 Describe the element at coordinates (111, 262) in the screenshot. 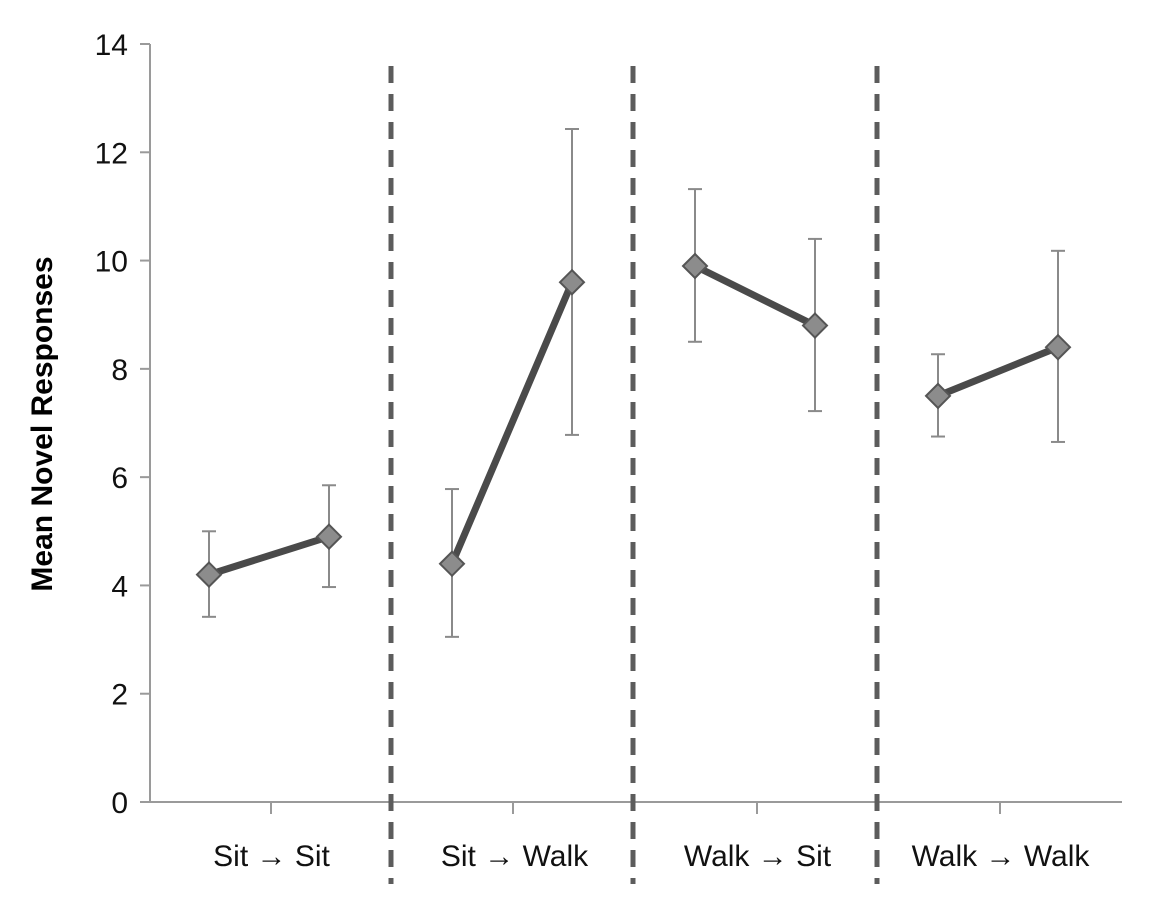

I see `y-tick-label: 10` at that location.